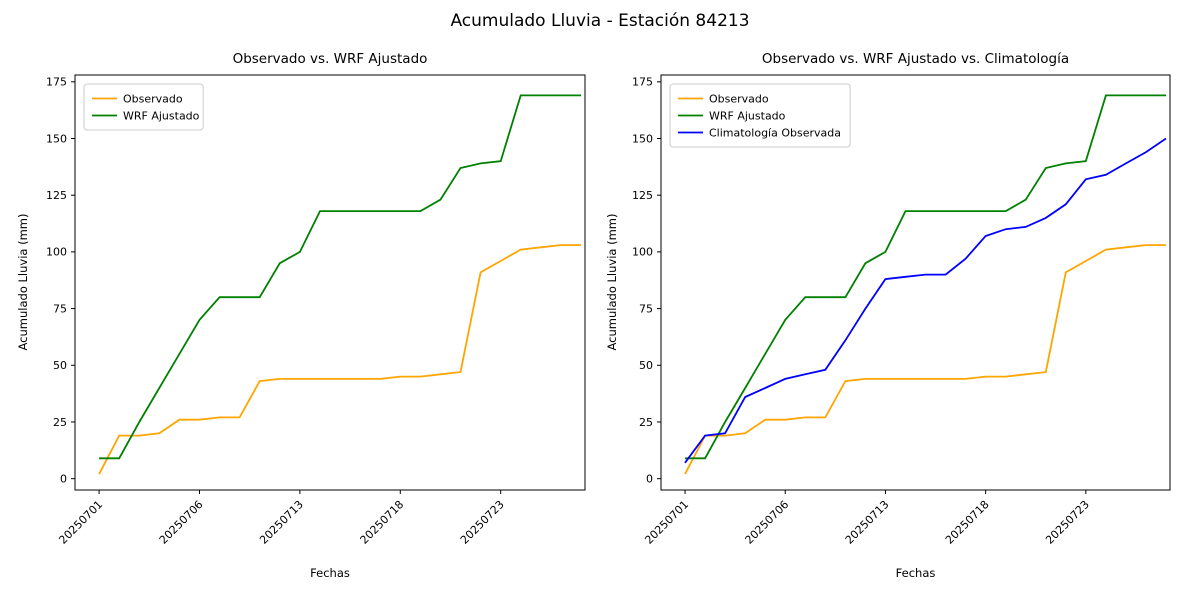 Image resolution: width=1200 pixels, height=600 pixels. Describe the element at coordinates (330, 573) in the screenshot. I see `left-x-axis-label: Fechas` at that location.